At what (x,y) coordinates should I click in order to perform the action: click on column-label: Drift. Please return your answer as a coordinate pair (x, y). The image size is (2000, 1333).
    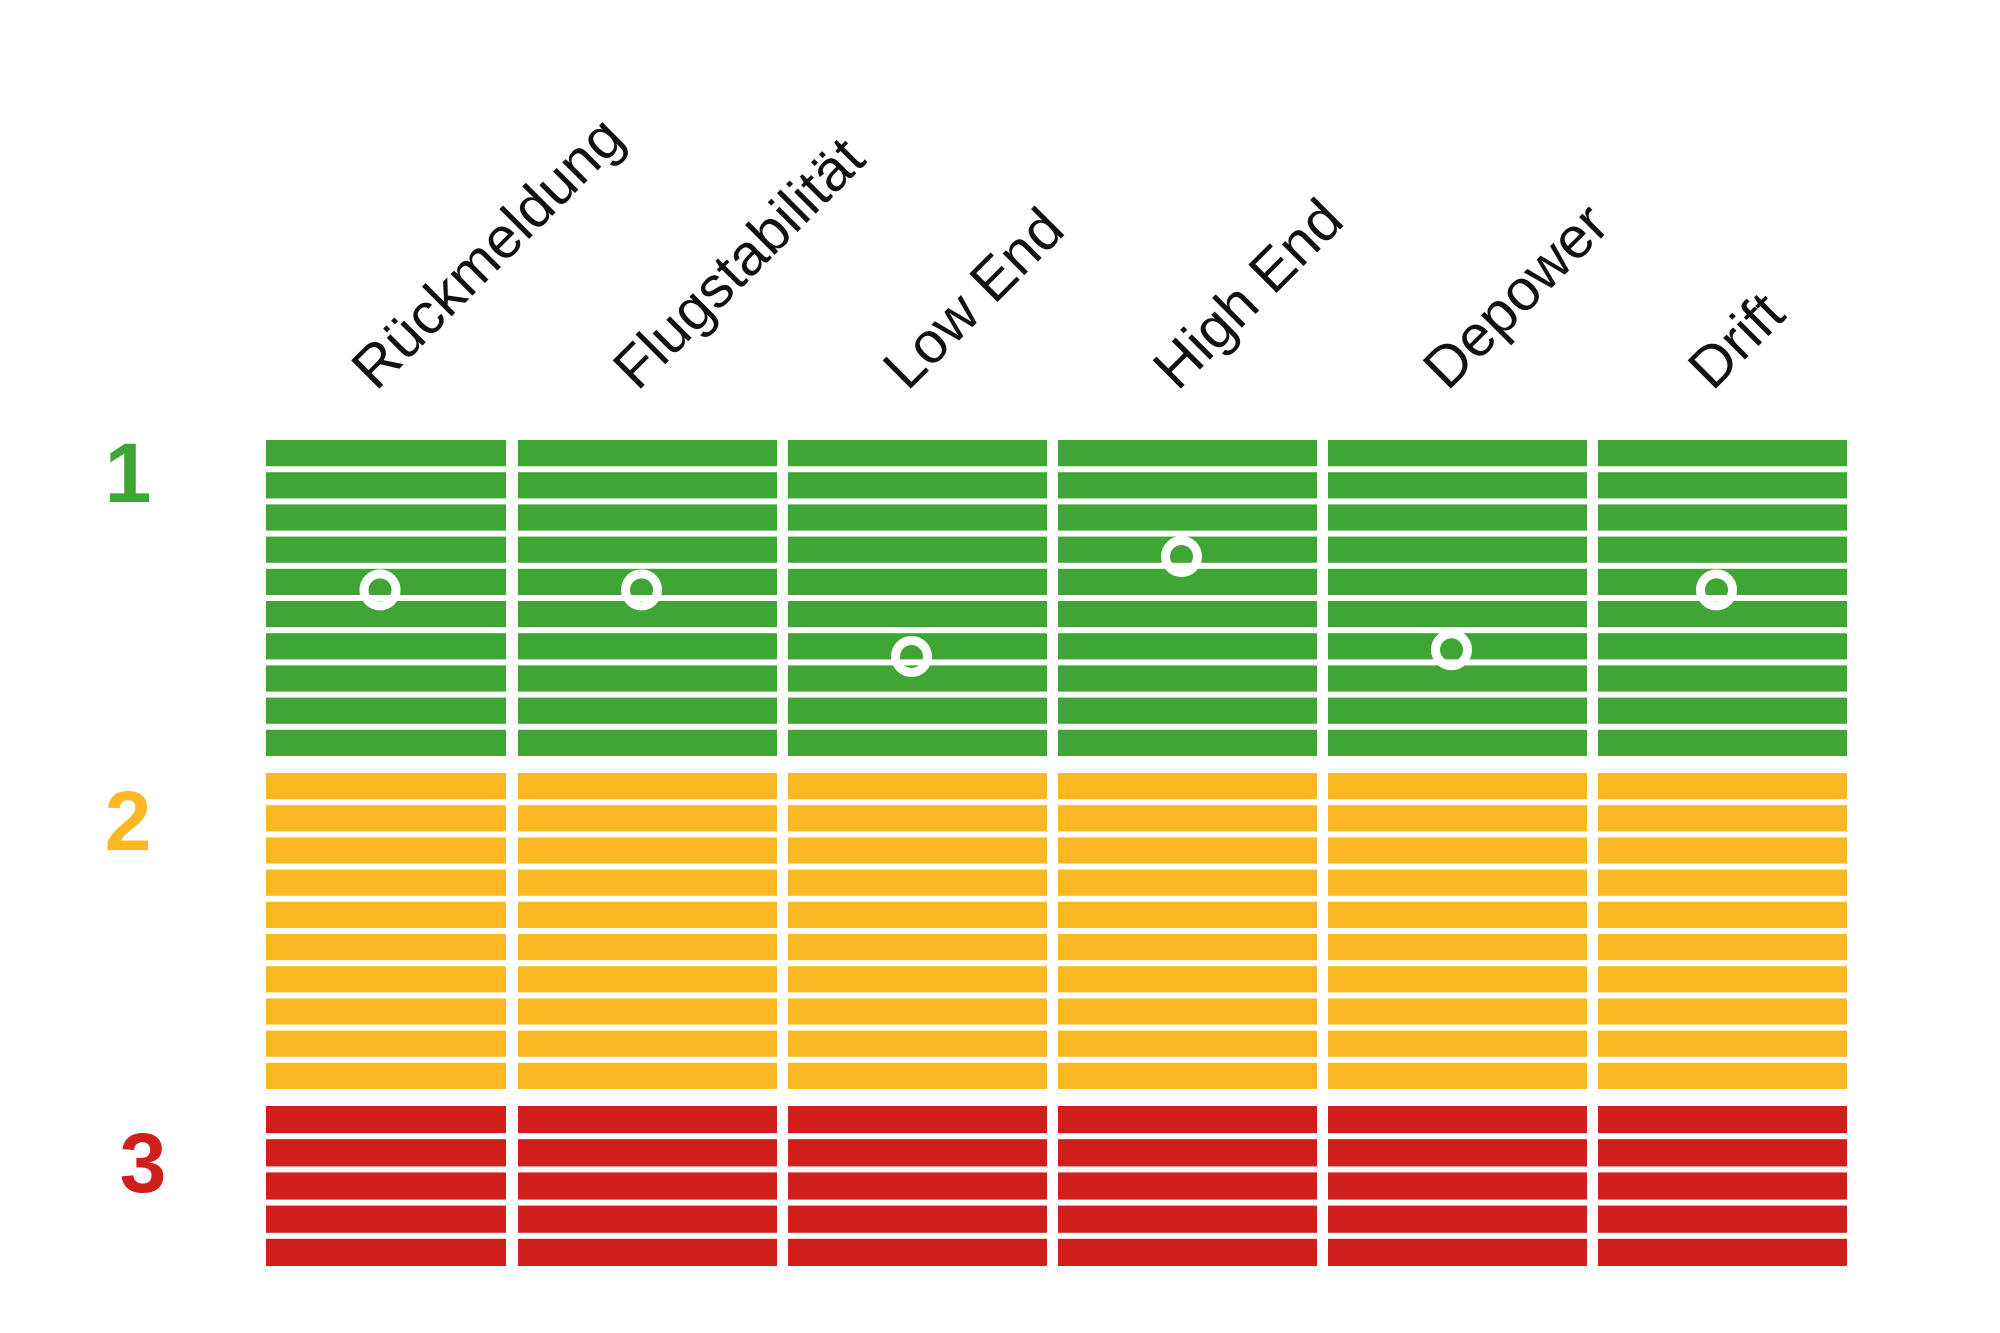
    Looking at the image, I should click on (1736, 340).